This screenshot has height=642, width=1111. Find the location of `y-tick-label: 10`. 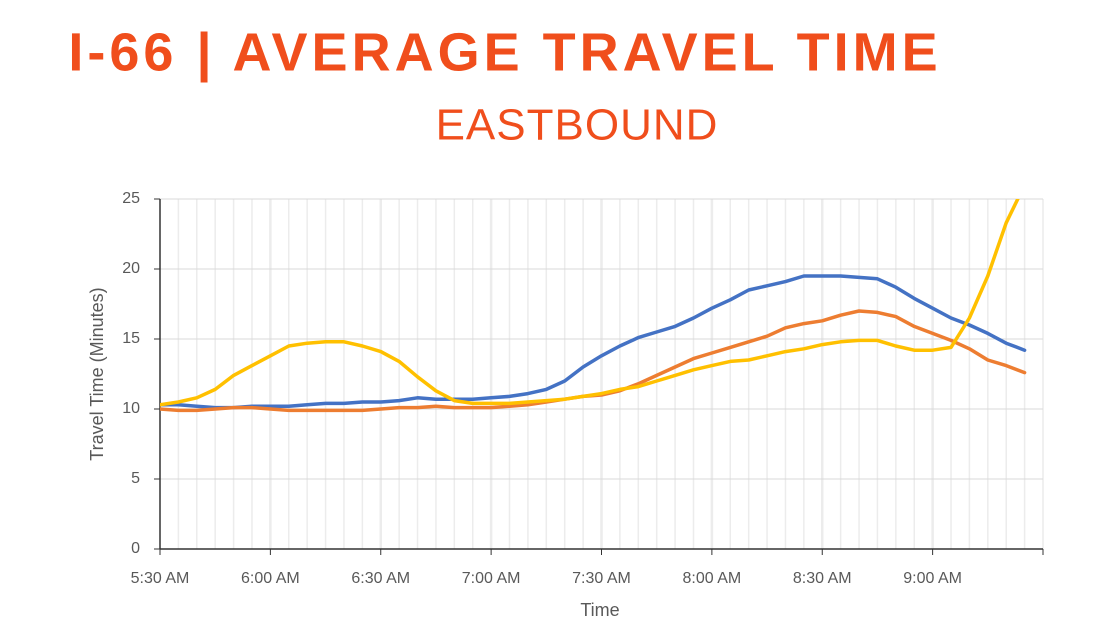

y-tick-label: 10 is located at coordinates (131, 408).